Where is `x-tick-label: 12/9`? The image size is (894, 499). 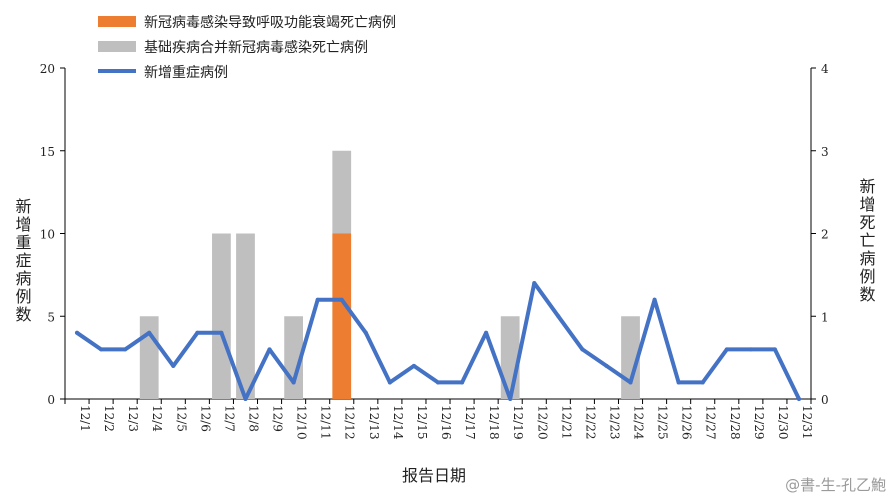 x-tick-label: 12/9 is located at coordinates (278, 418).